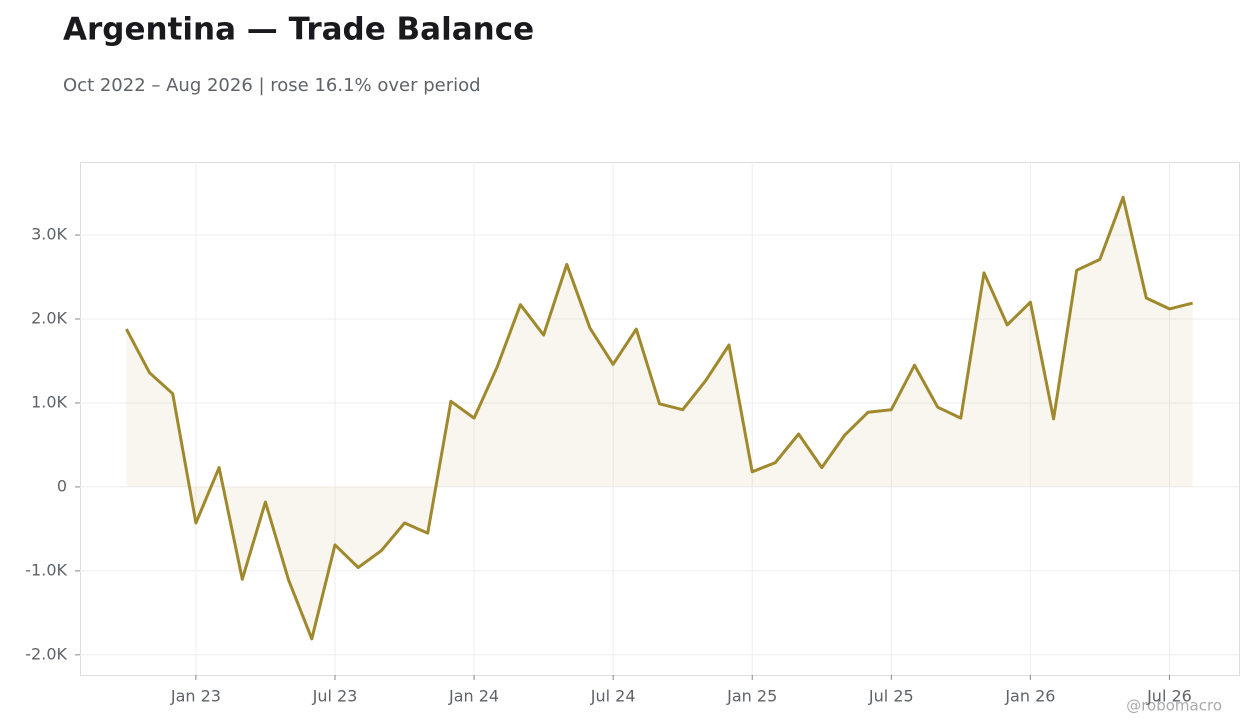 This screenshot has width=1260, height=728. Describe the element at coordinates (46, 569) in the screenshot. I see `y-tick-label: -1.0K` at that location.